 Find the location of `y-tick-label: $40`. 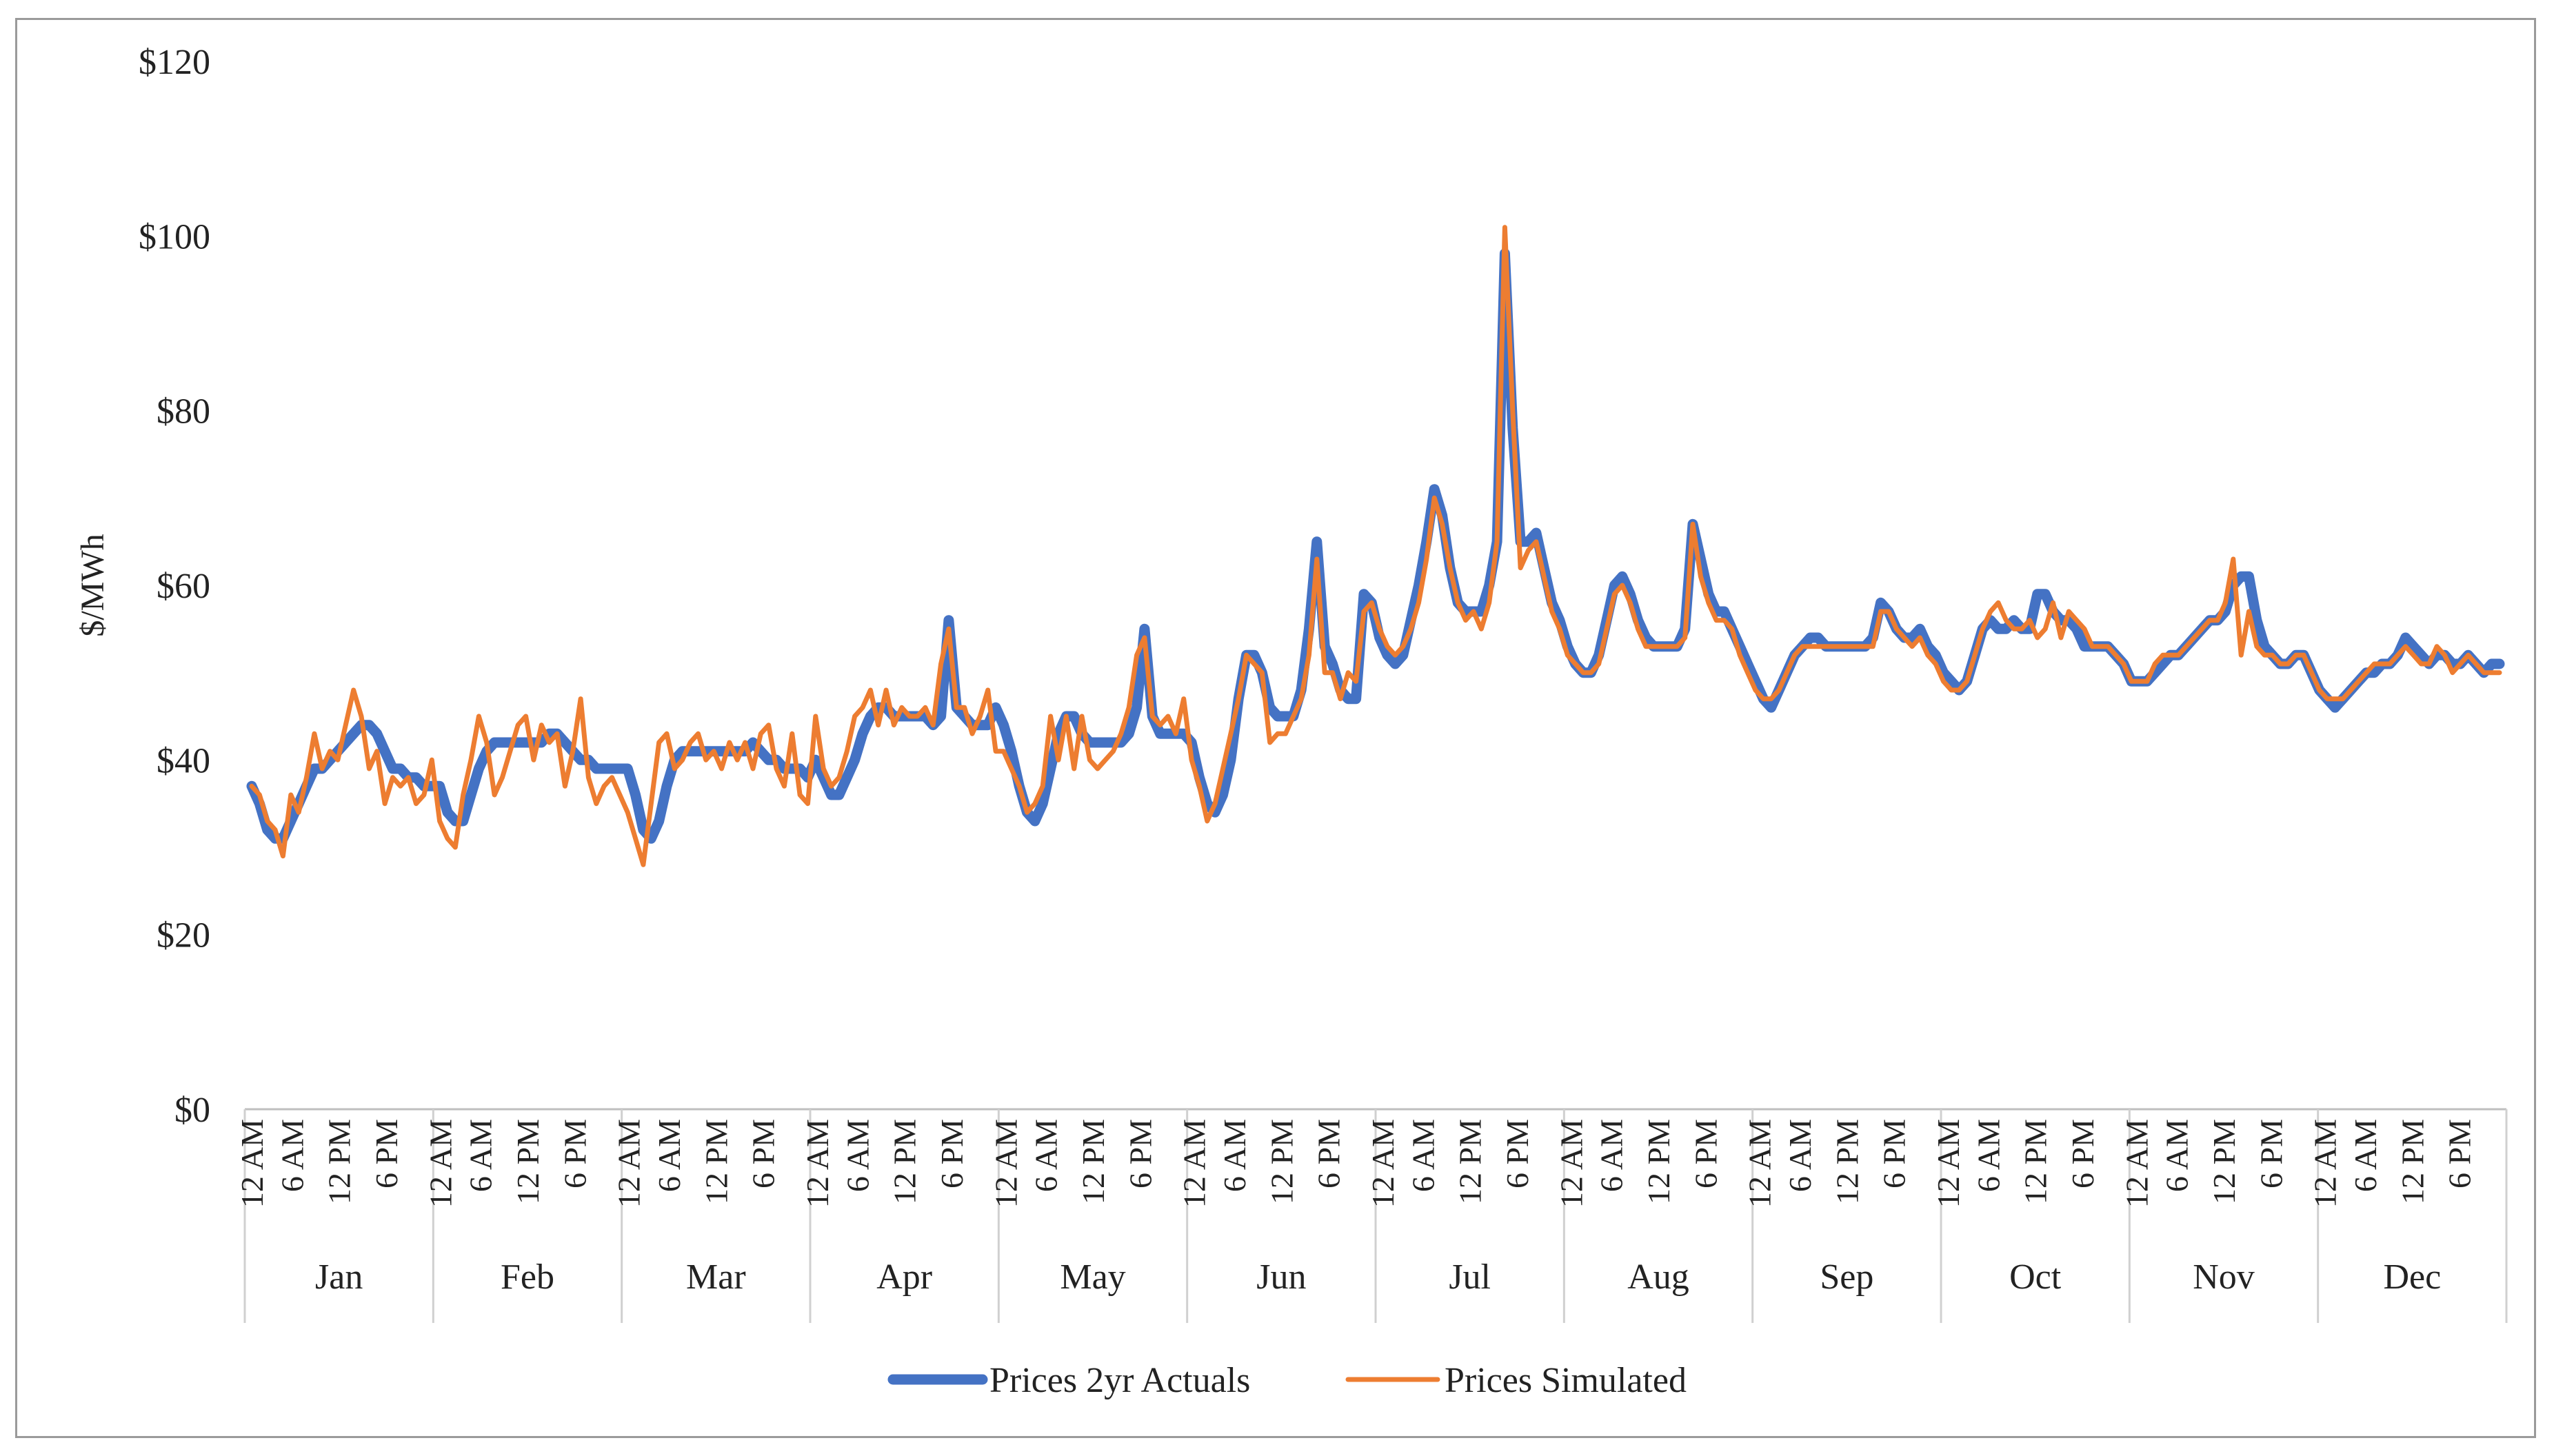

y-tick-label: $40 is located at coordinates (183, 760).